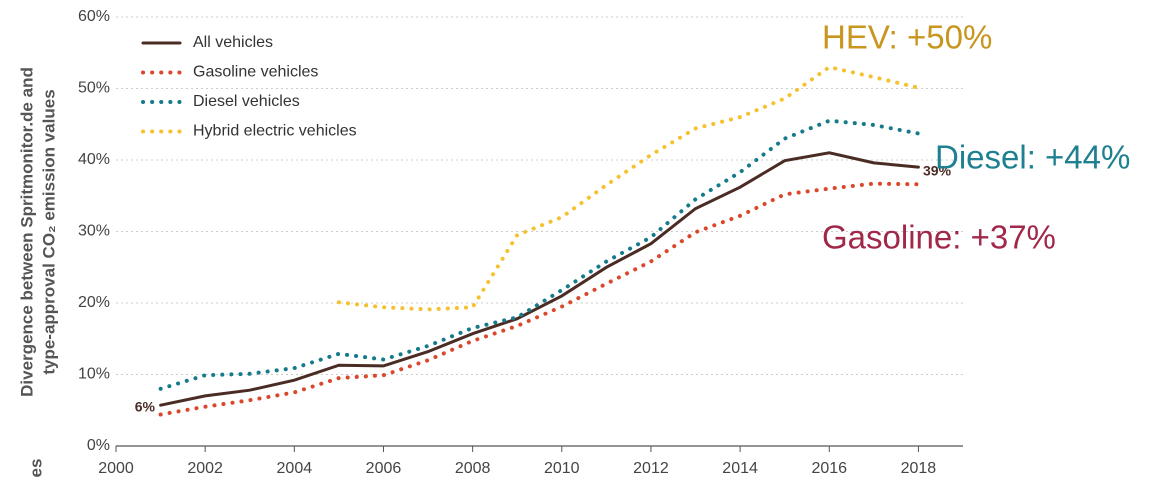  What do you see at coordinates (98, 445) in the screenshot?
I see `y-tick-label: 0%` at bounding box center [98, 445].